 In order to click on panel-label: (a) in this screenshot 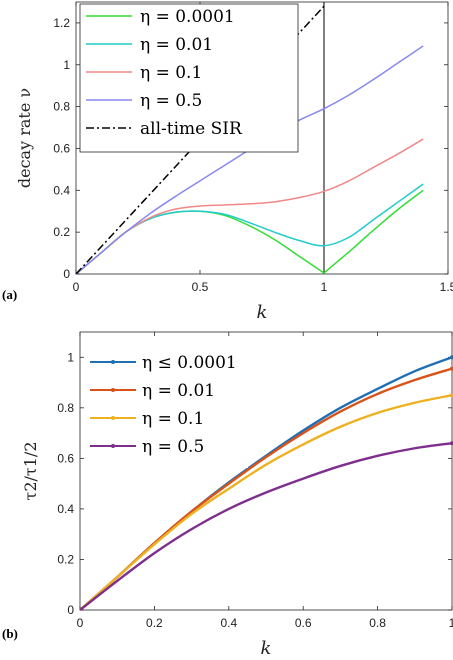, I will do `click(9, 294)`.